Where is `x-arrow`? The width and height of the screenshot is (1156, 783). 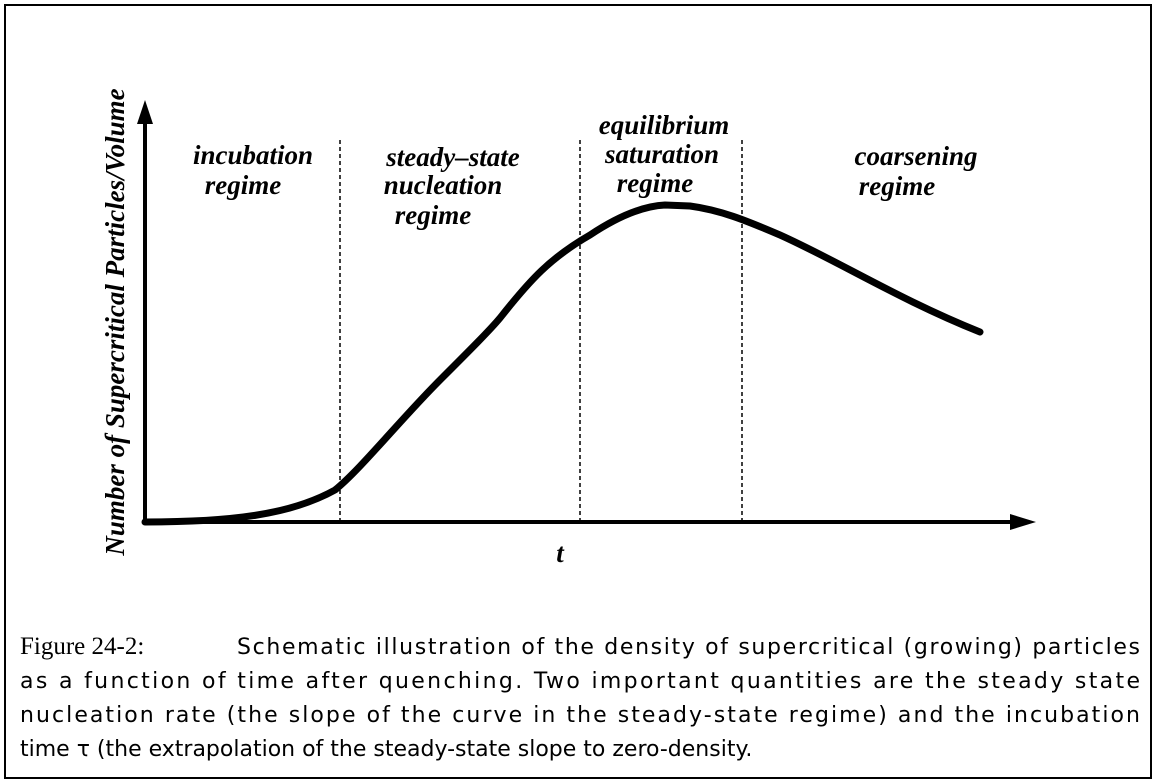
x-arrow is located at coordinates (1023, 522).